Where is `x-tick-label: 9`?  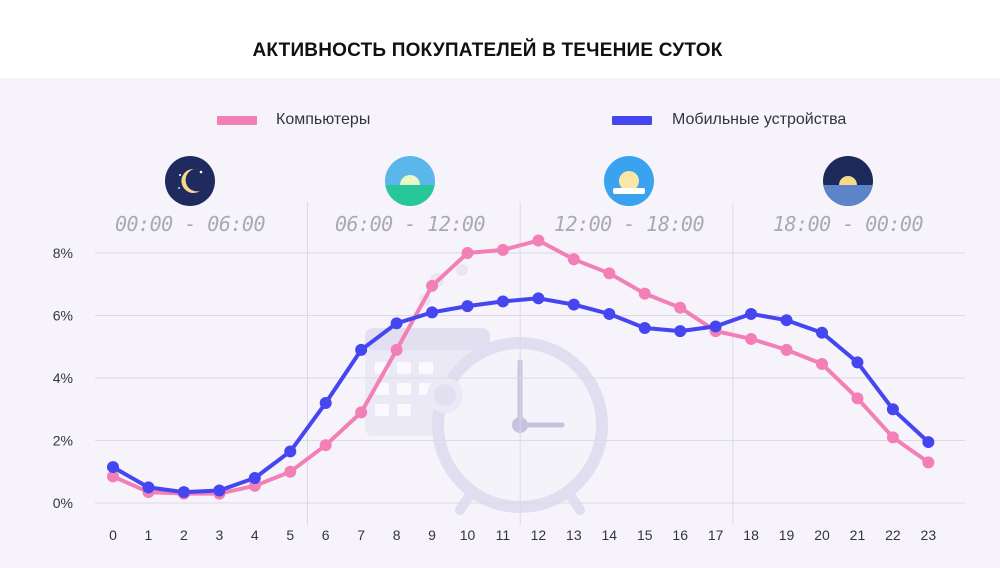 x-tick-label: 9 is located at coordinates (432, 535).